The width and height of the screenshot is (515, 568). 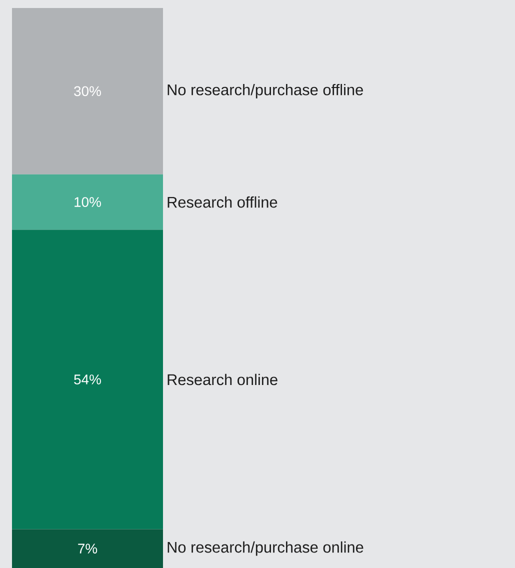 I want to click on series-label: Research offline, so click(x=223, y=202).